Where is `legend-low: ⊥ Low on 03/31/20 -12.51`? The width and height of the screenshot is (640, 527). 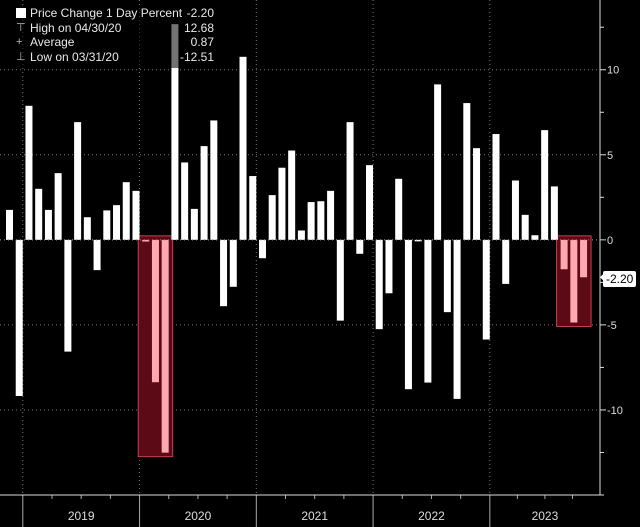 legend-low: ⊥ Low on 03/31/20 -12.51 is located at coordinates (114, 57).